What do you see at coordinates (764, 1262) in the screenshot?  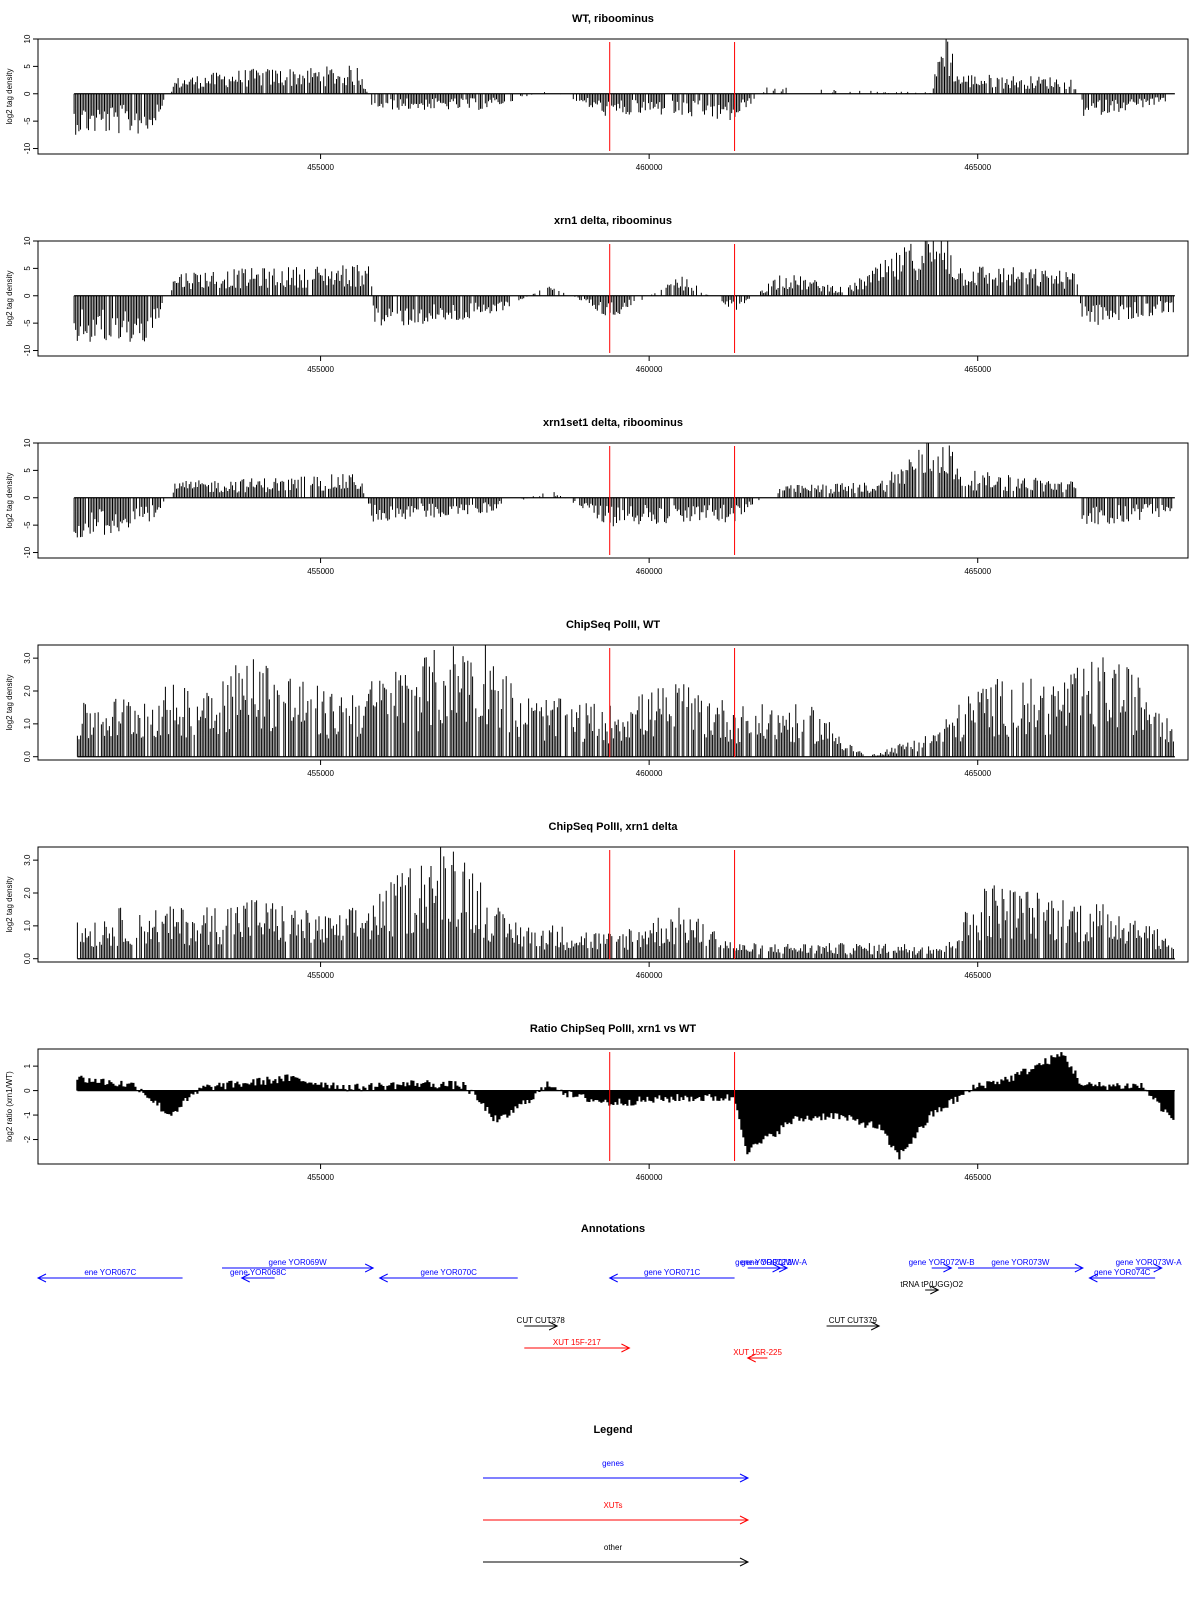 I see `feature-label: gene YOR072W` at bounding box center [764, 1262].